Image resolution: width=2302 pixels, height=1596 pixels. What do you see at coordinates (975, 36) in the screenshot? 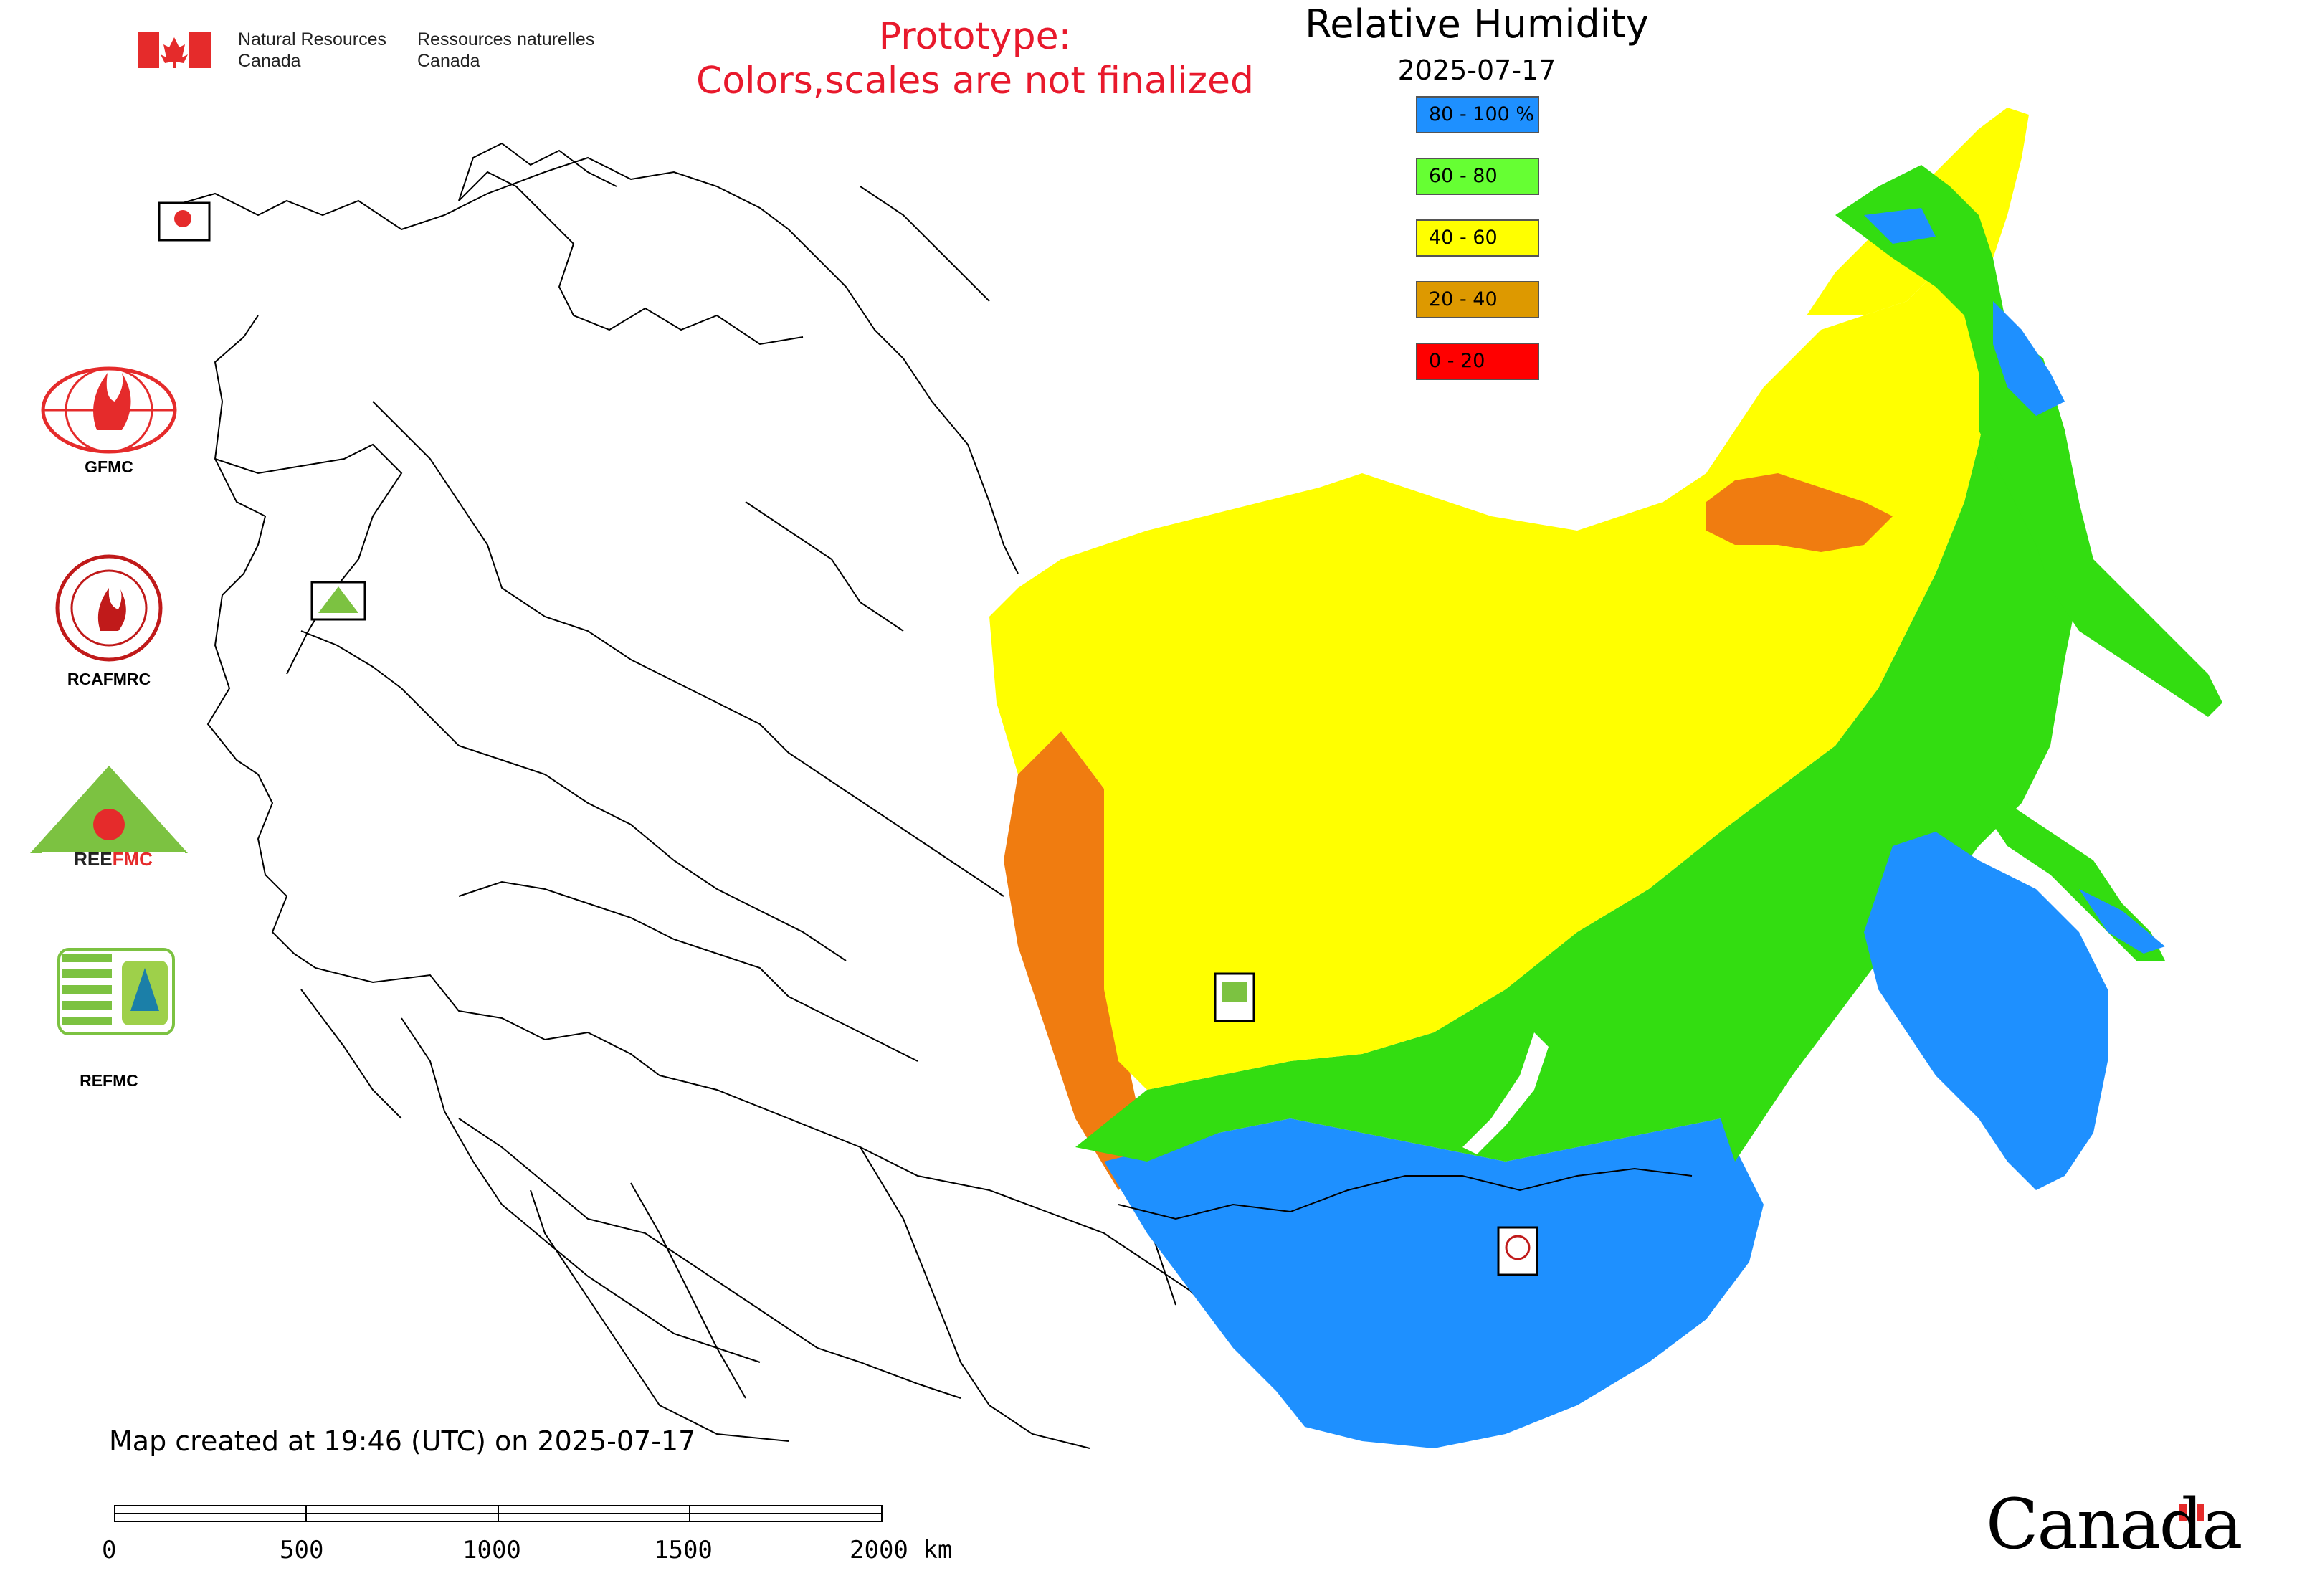
I see `prototype-line1: Prototype:` at bounding box center [975, 36].